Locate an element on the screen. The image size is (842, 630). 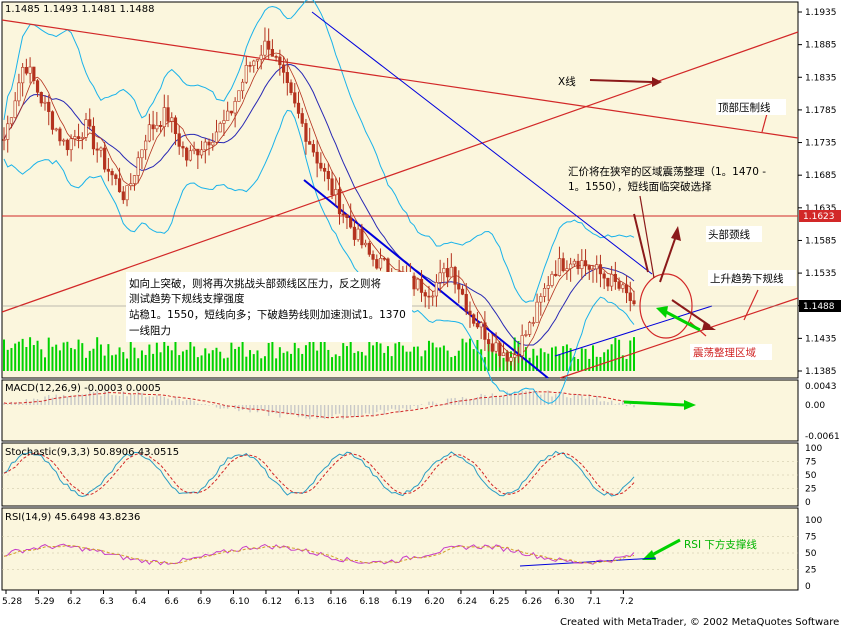
top-pressure-label: 顶部压制线 is located at coordinates (744, 107).